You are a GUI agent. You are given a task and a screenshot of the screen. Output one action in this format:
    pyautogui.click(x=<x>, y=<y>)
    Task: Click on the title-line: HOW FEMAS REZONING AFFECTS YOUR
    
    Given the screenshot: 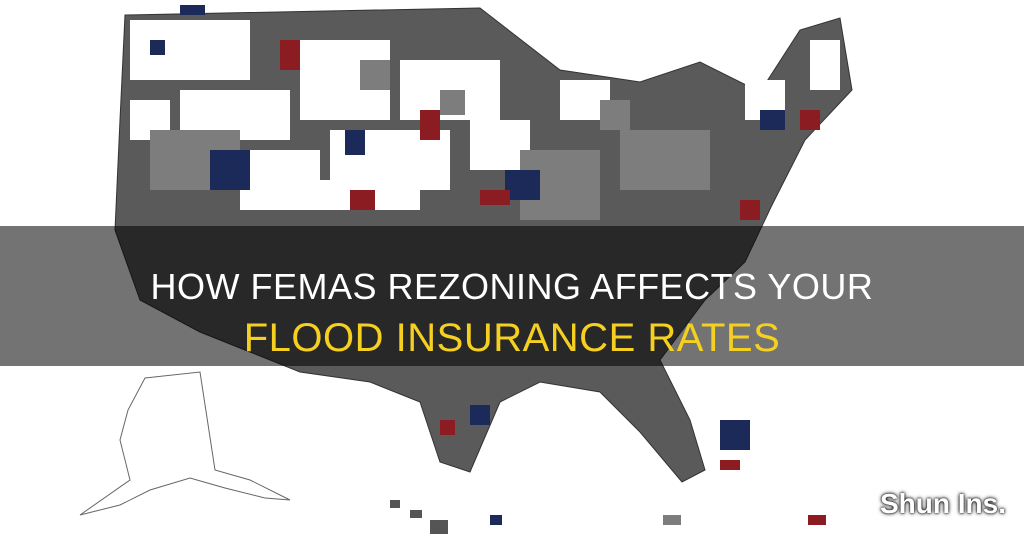 What is the action you would take?
    pyautogui.click(x=512, y=286)
    